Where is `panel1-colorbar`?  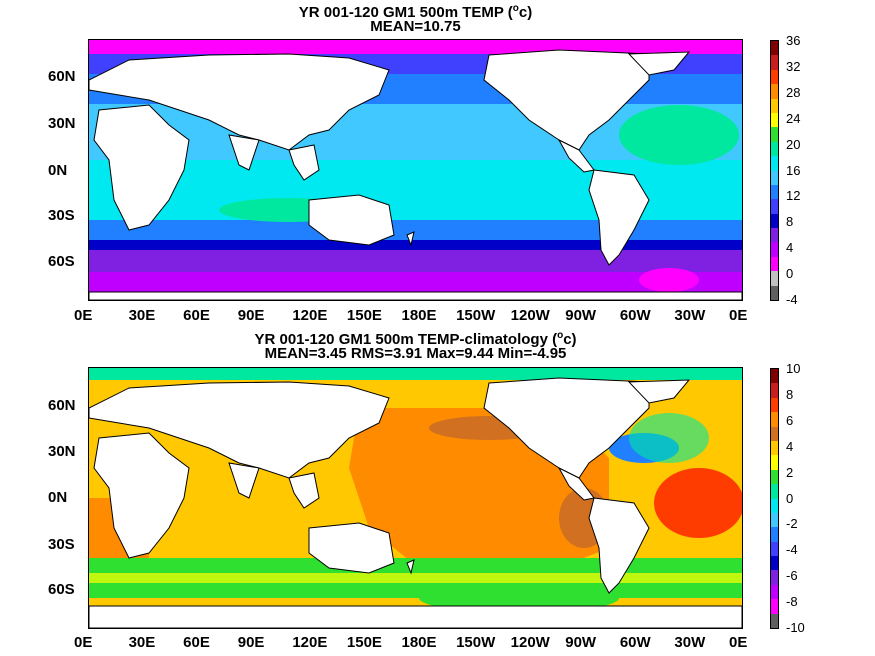 panel1-colorbar is located at coordinates (774, 170).